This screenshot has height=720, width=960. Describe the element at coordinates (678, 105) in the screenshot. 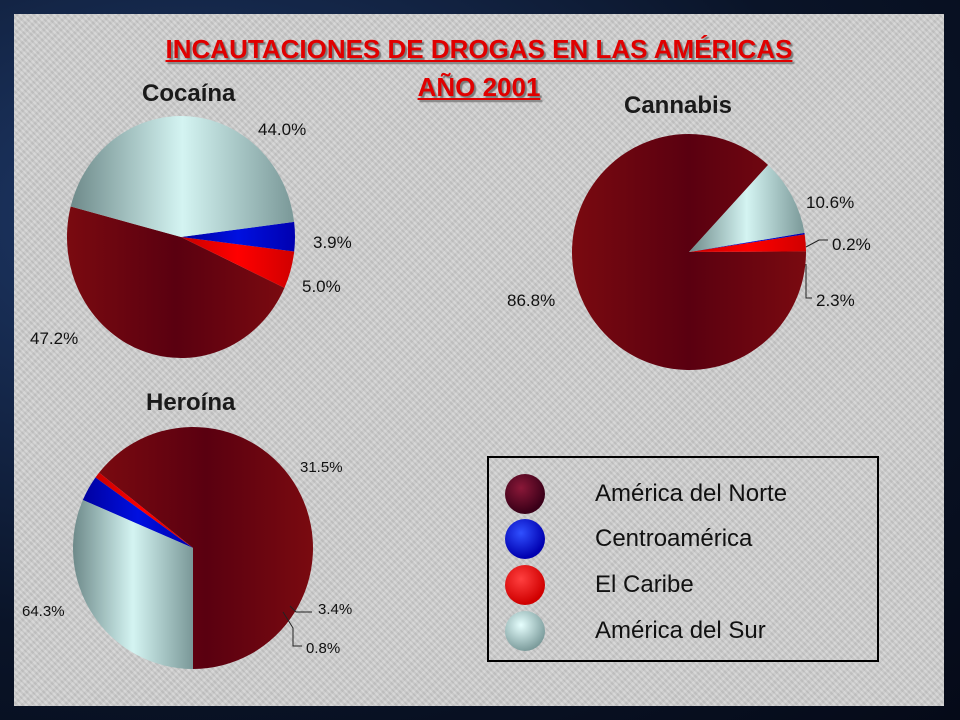

I see `chart-title-cannabis: Cannabis` at that location.